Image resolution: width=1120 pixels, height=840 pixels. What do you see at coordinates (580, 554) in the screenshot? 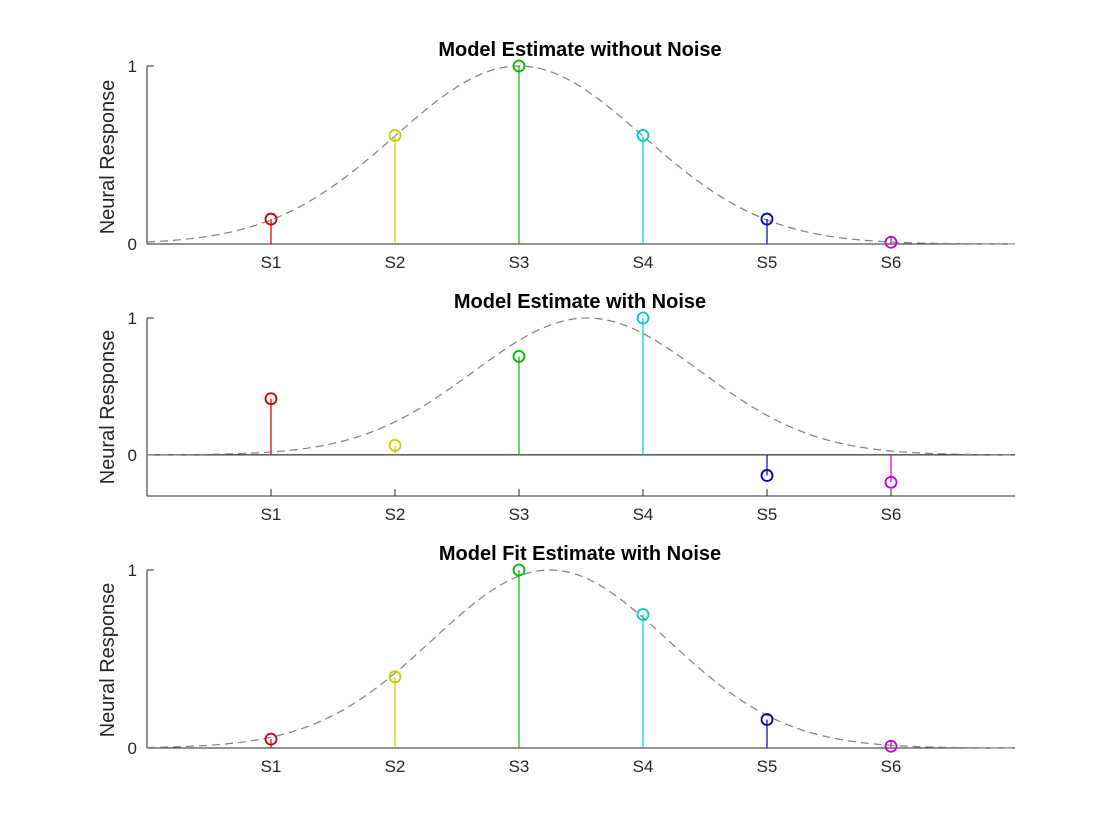
I see `subplot-title: Model Fit Estimate with Noise` at bounding box center [580, 554].